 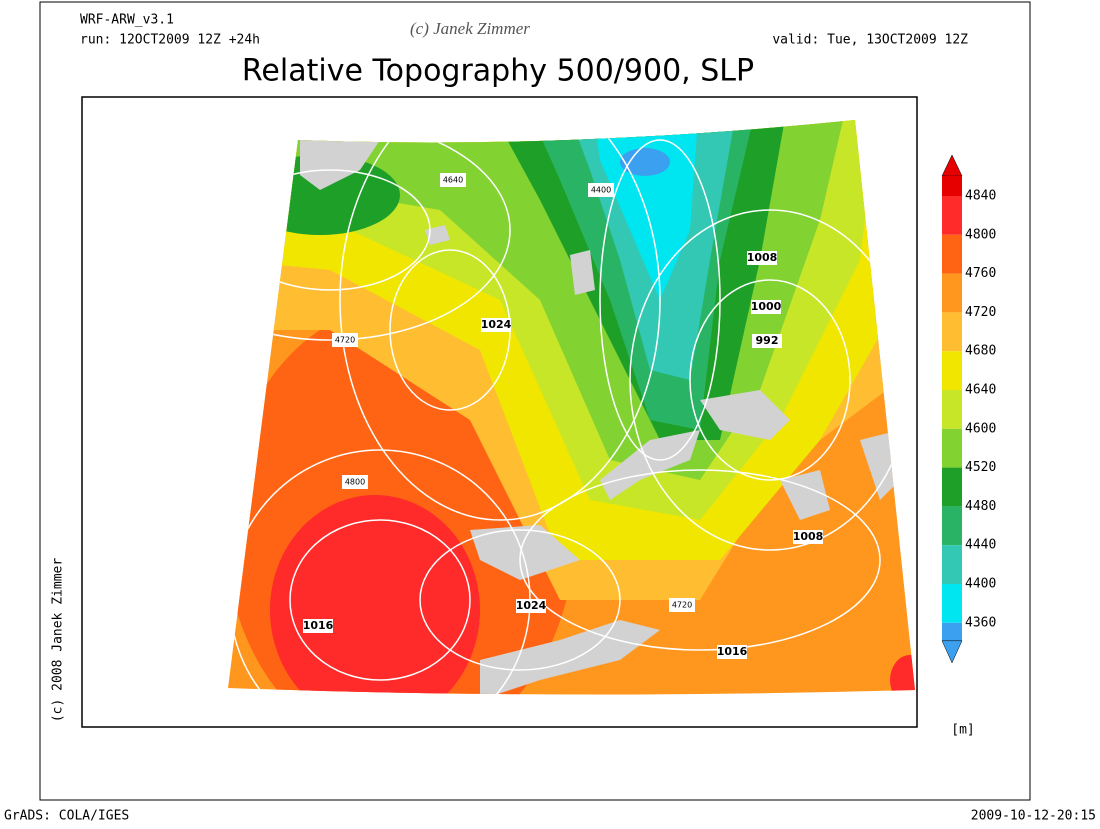 I want to click on colorbar-label: 4600, so click(x=980, y=428).